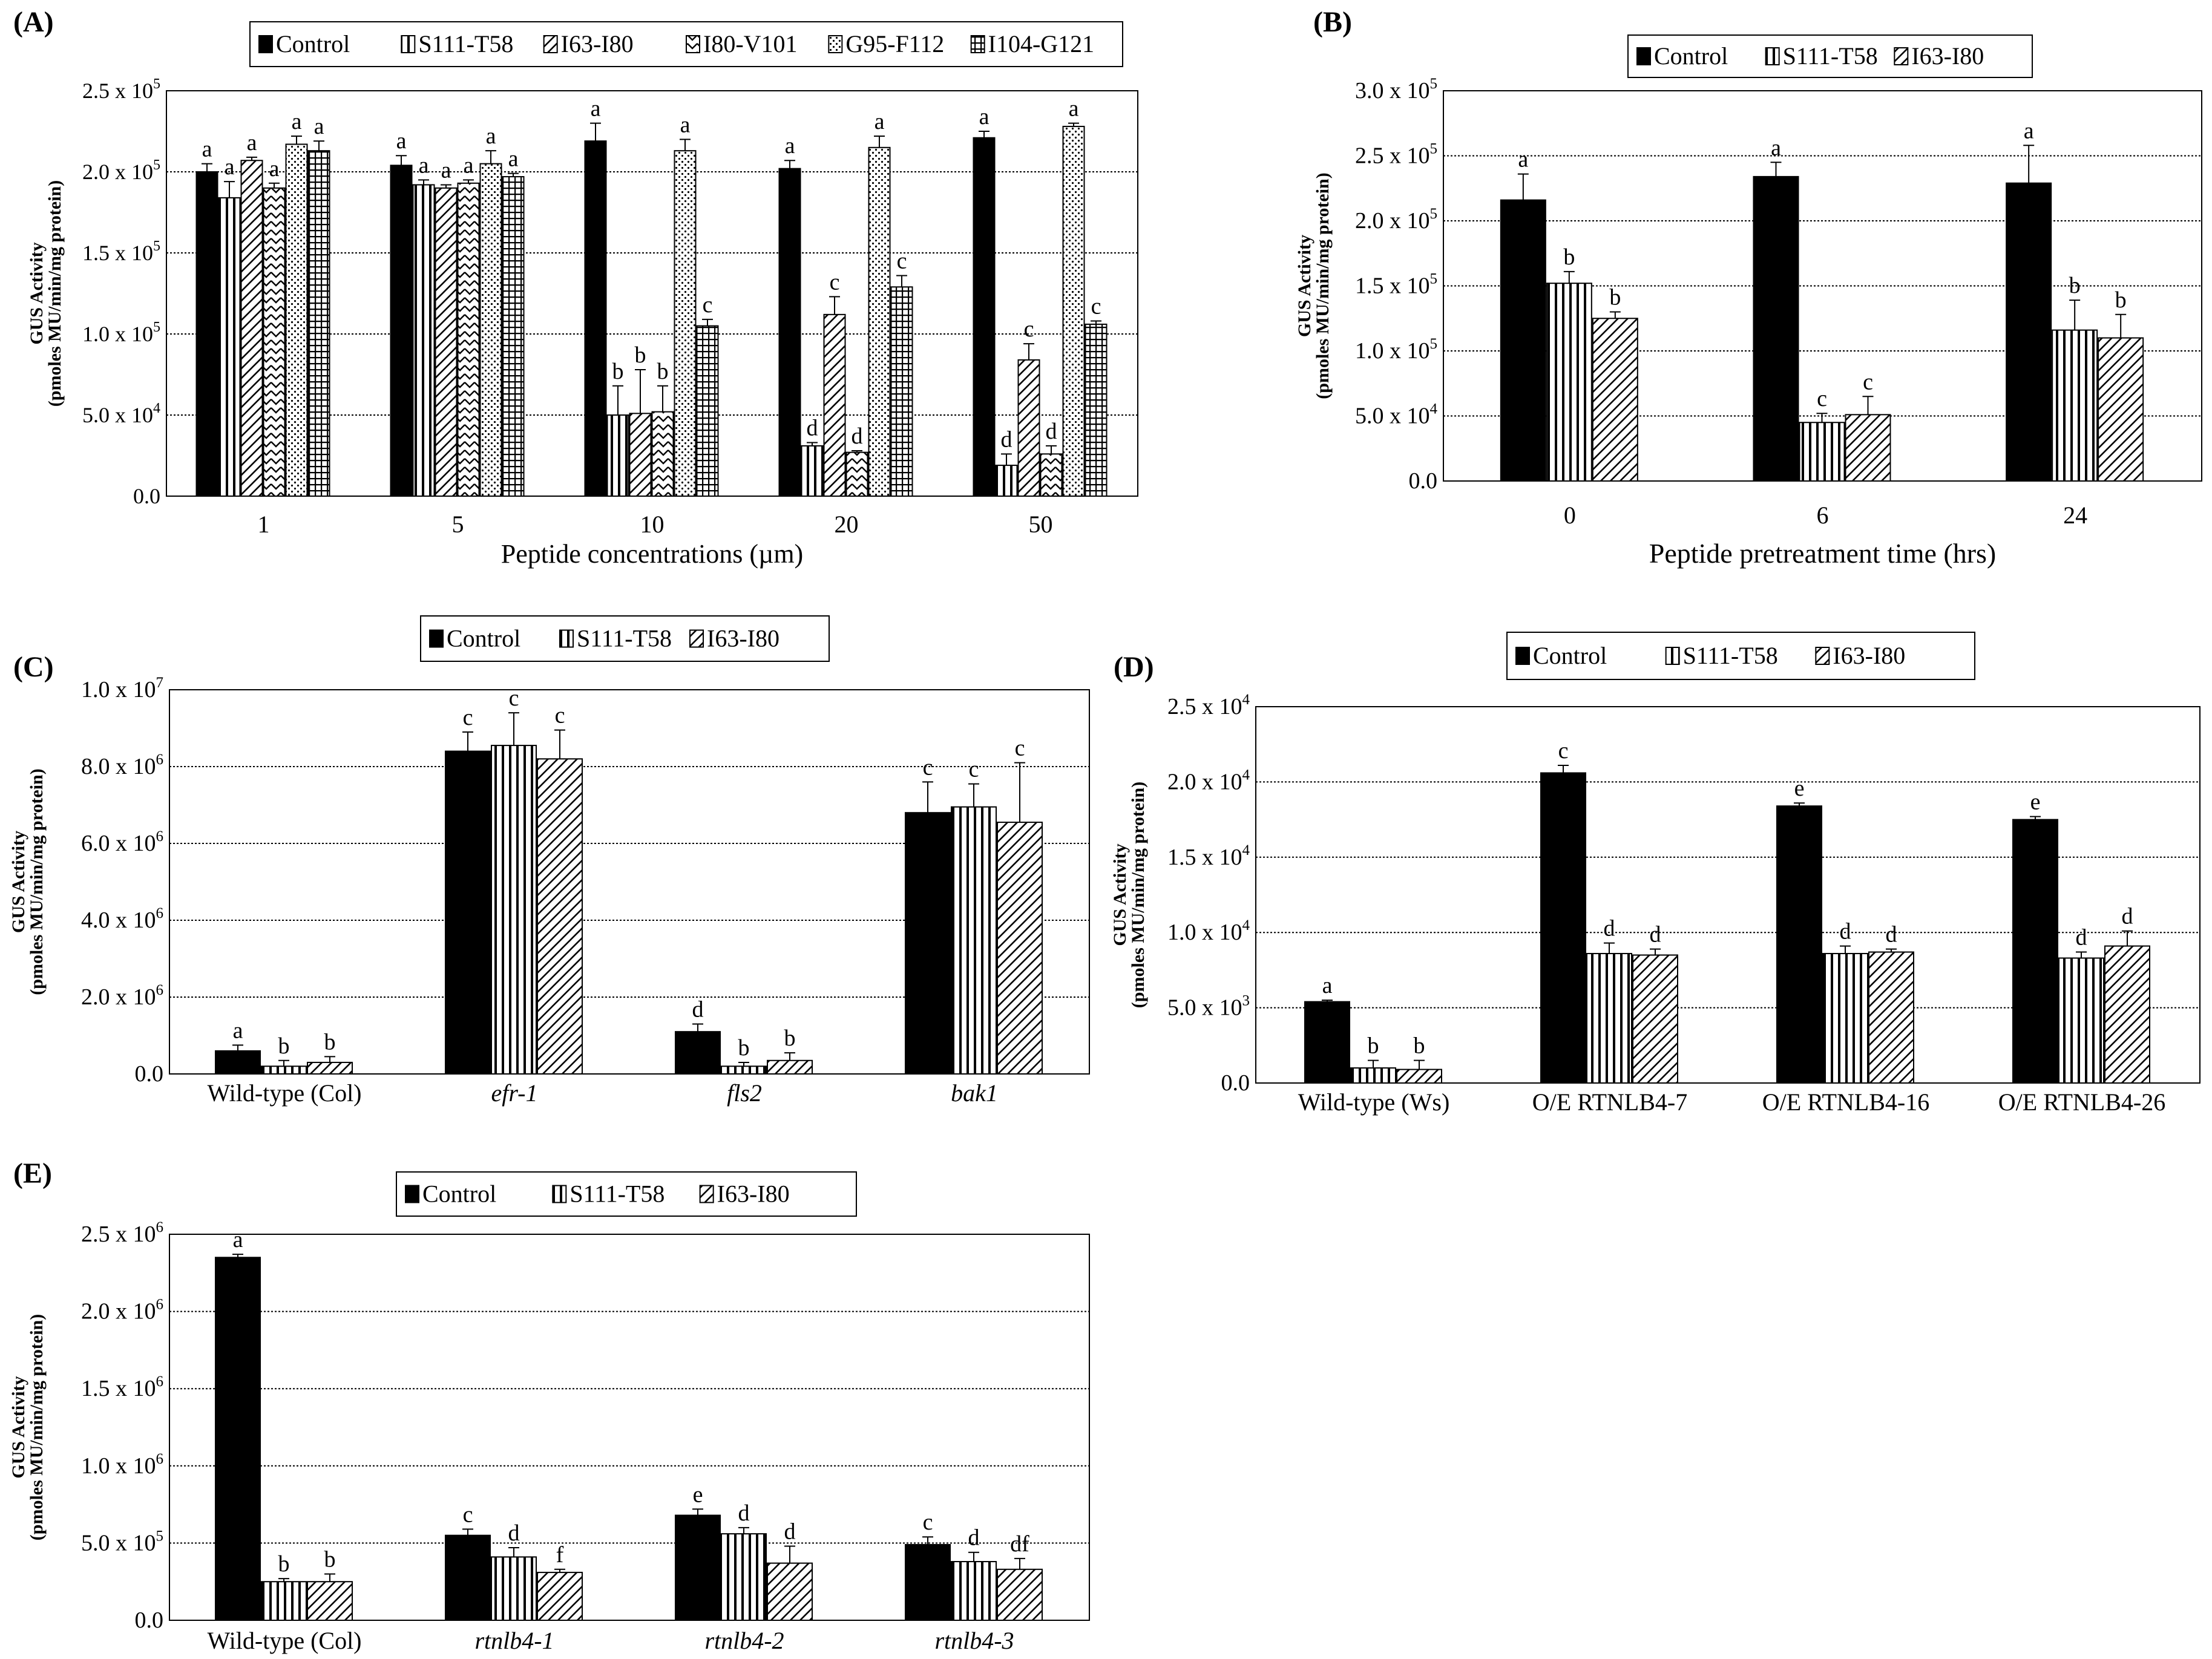  What do you see at coordinates (847, 524) in the screenshot?
I see `x-tick-label: 20` at bounding box center [847, 524].